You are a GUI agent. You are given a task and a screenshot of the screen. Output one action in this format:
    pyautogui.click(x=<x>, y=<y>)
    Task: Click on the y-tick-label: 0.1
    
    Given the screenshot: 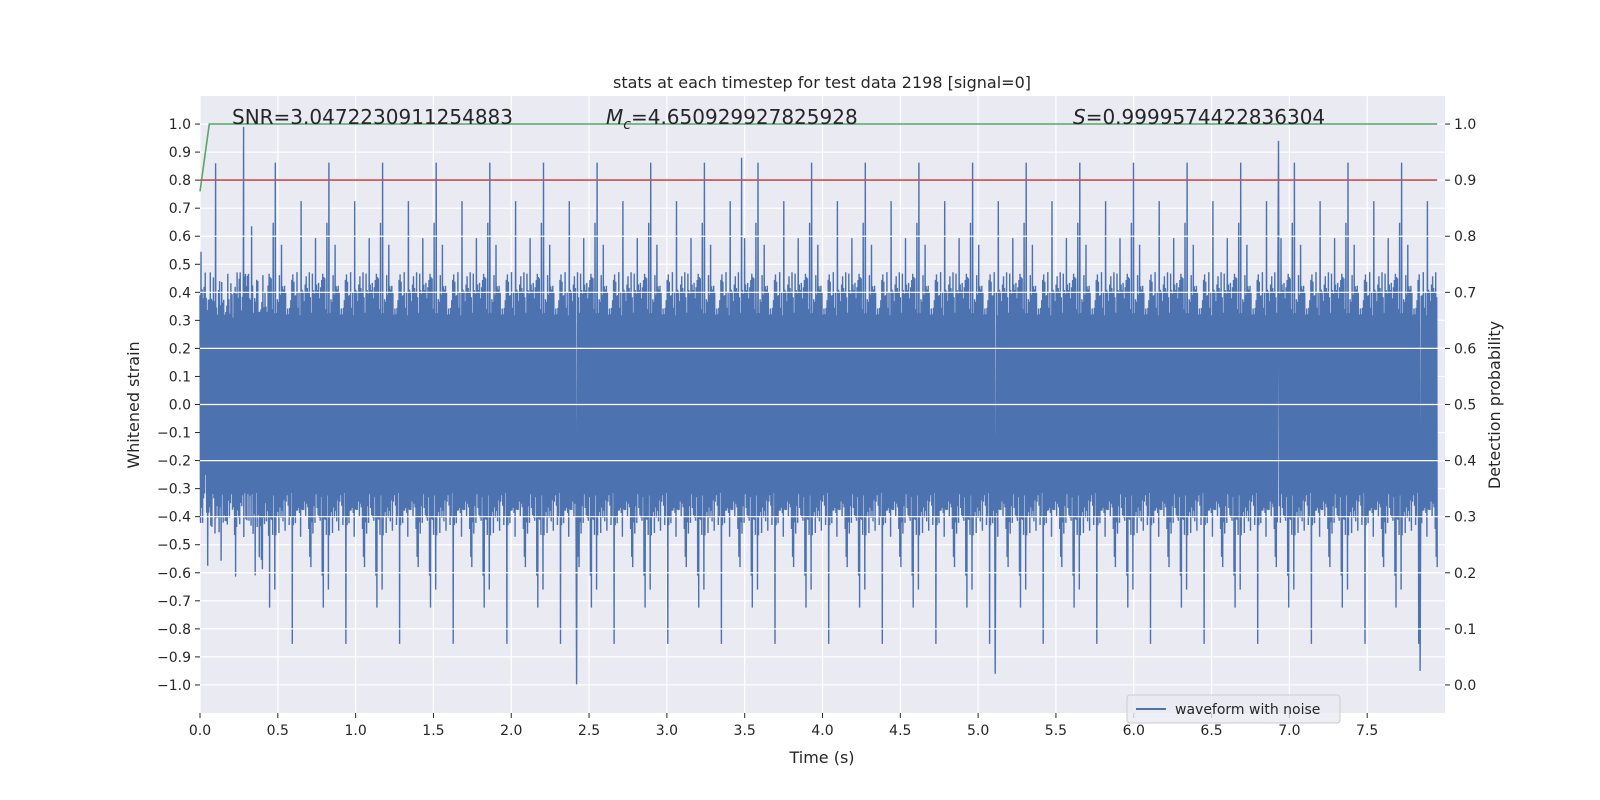 What is the action you would take?
    pyautogui.click(x=180, y=377)
    